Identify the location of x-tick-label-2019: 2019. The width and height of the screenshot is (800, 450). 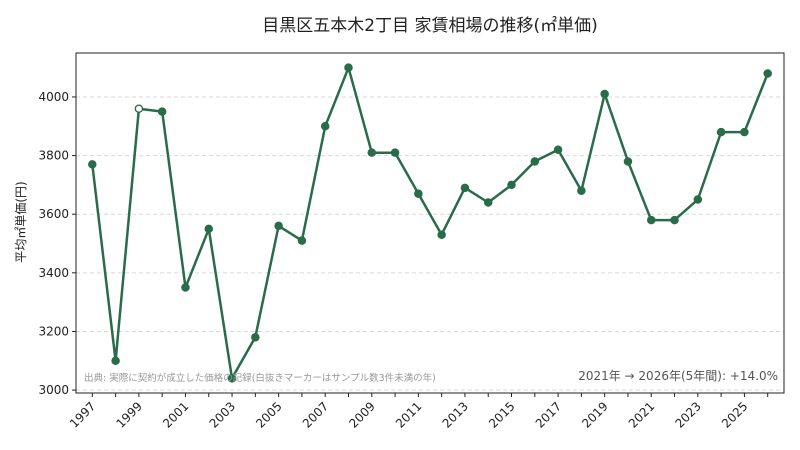
(594, 414).